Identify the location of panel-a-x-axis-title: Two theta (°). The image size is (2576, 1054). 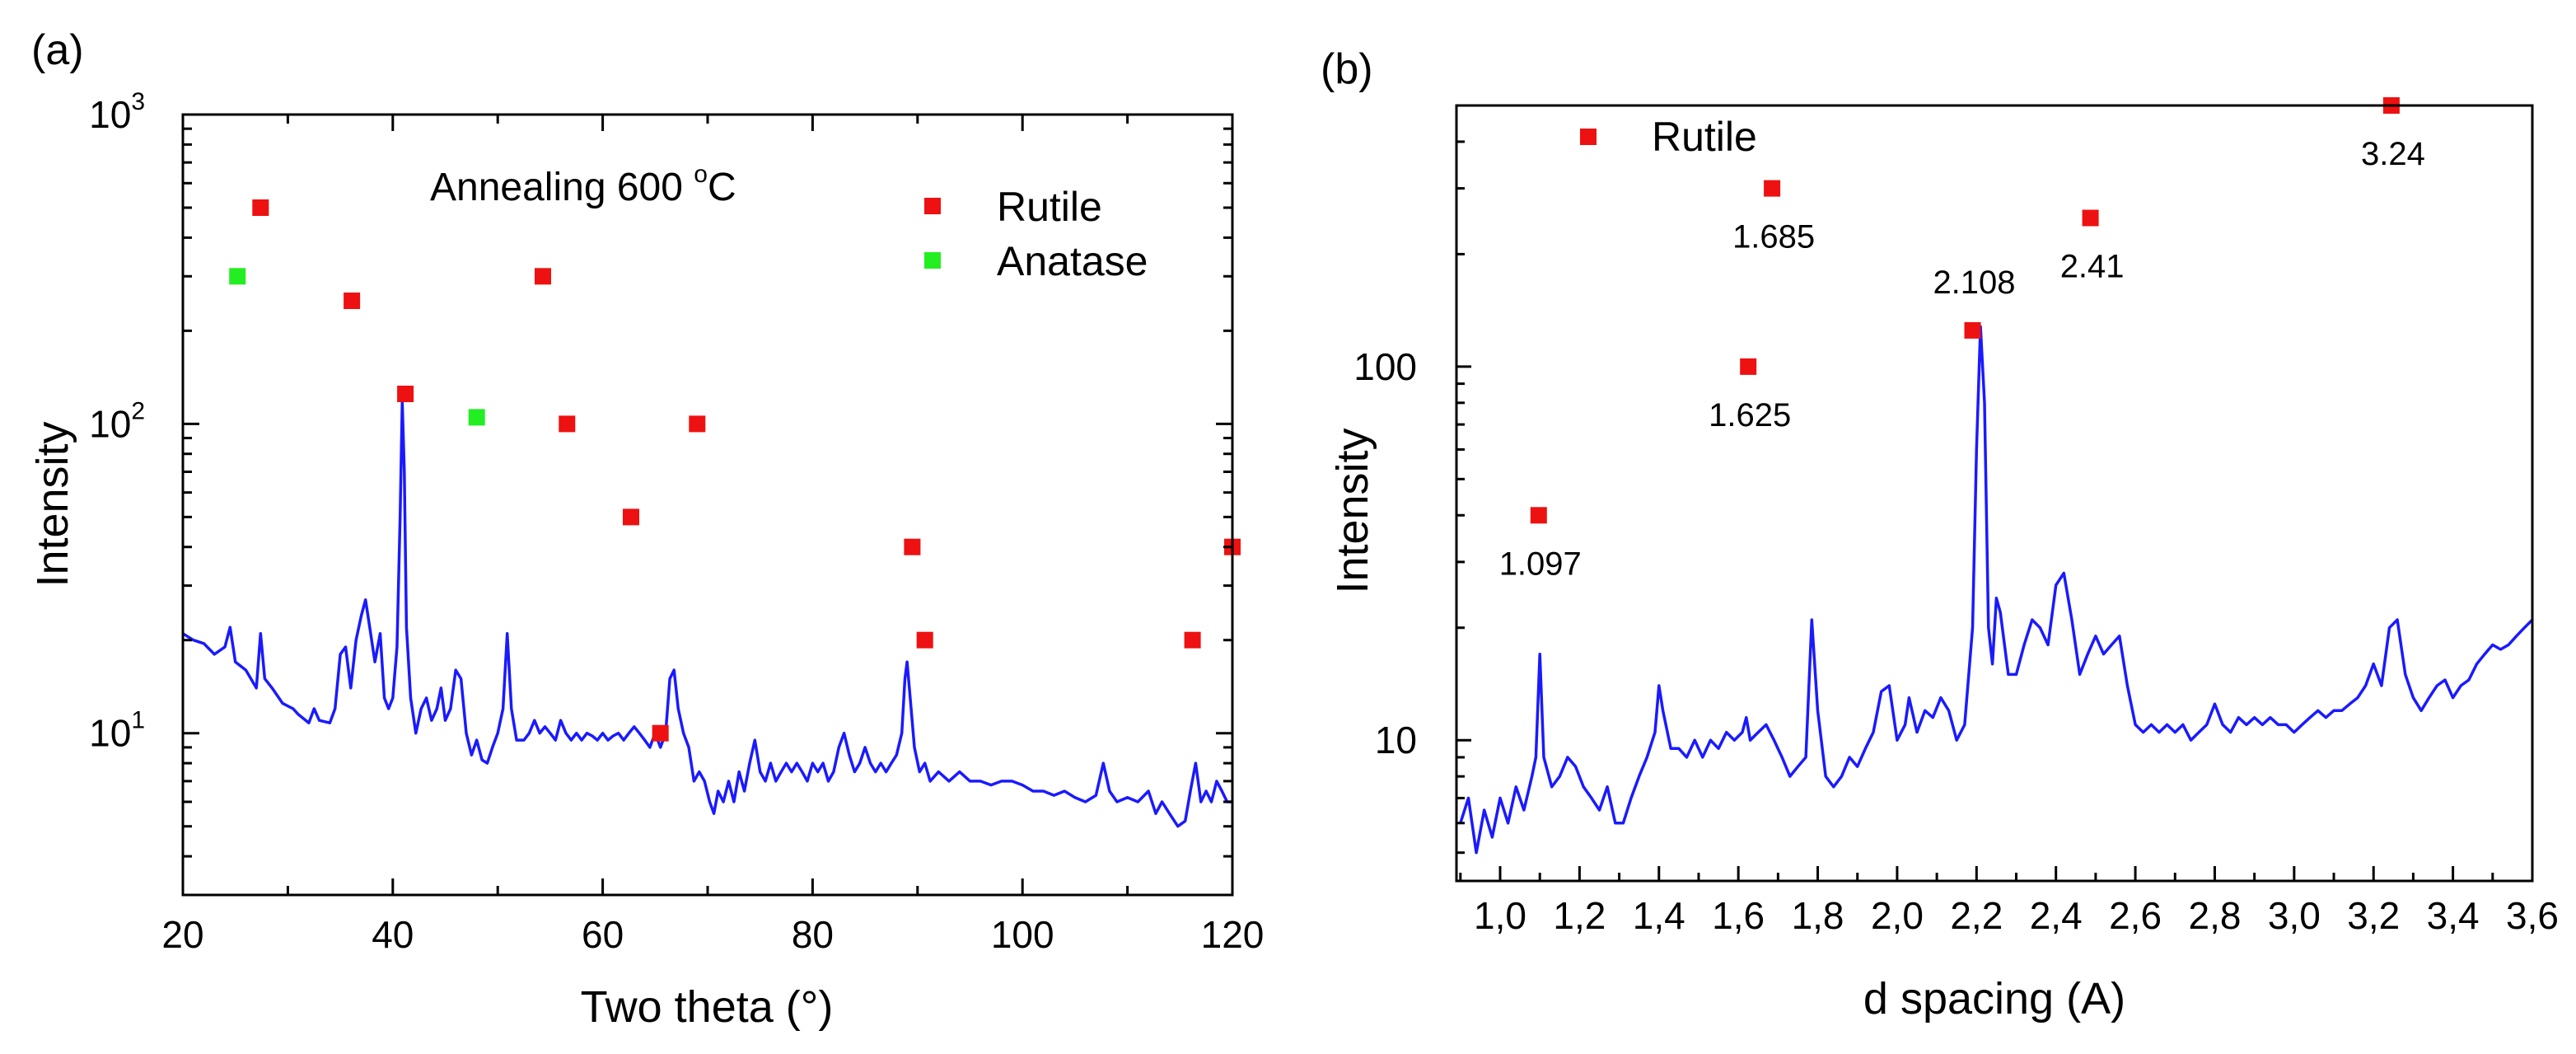
(707, 1007).